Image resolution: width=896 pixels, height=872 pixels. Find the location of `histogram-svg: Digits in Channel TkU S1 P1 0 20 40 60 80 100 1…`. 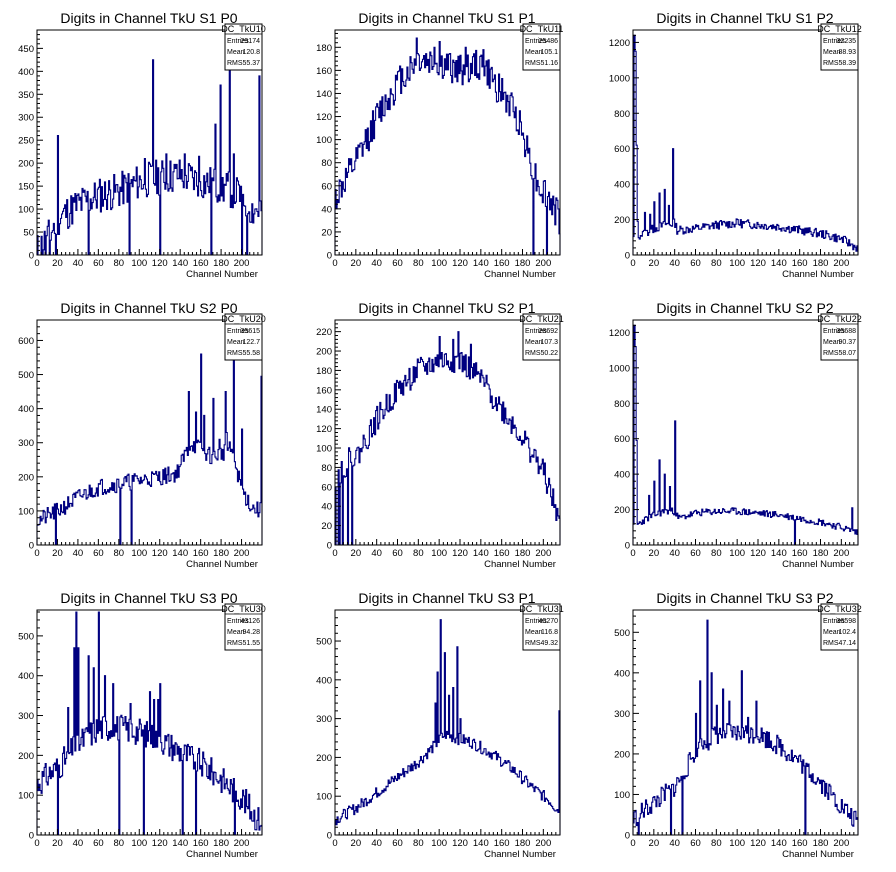

histogram-svg: Digits in Channel TkU S1 P1 0 20 40 60 80 100 1… is located at coordinates (439, 145).